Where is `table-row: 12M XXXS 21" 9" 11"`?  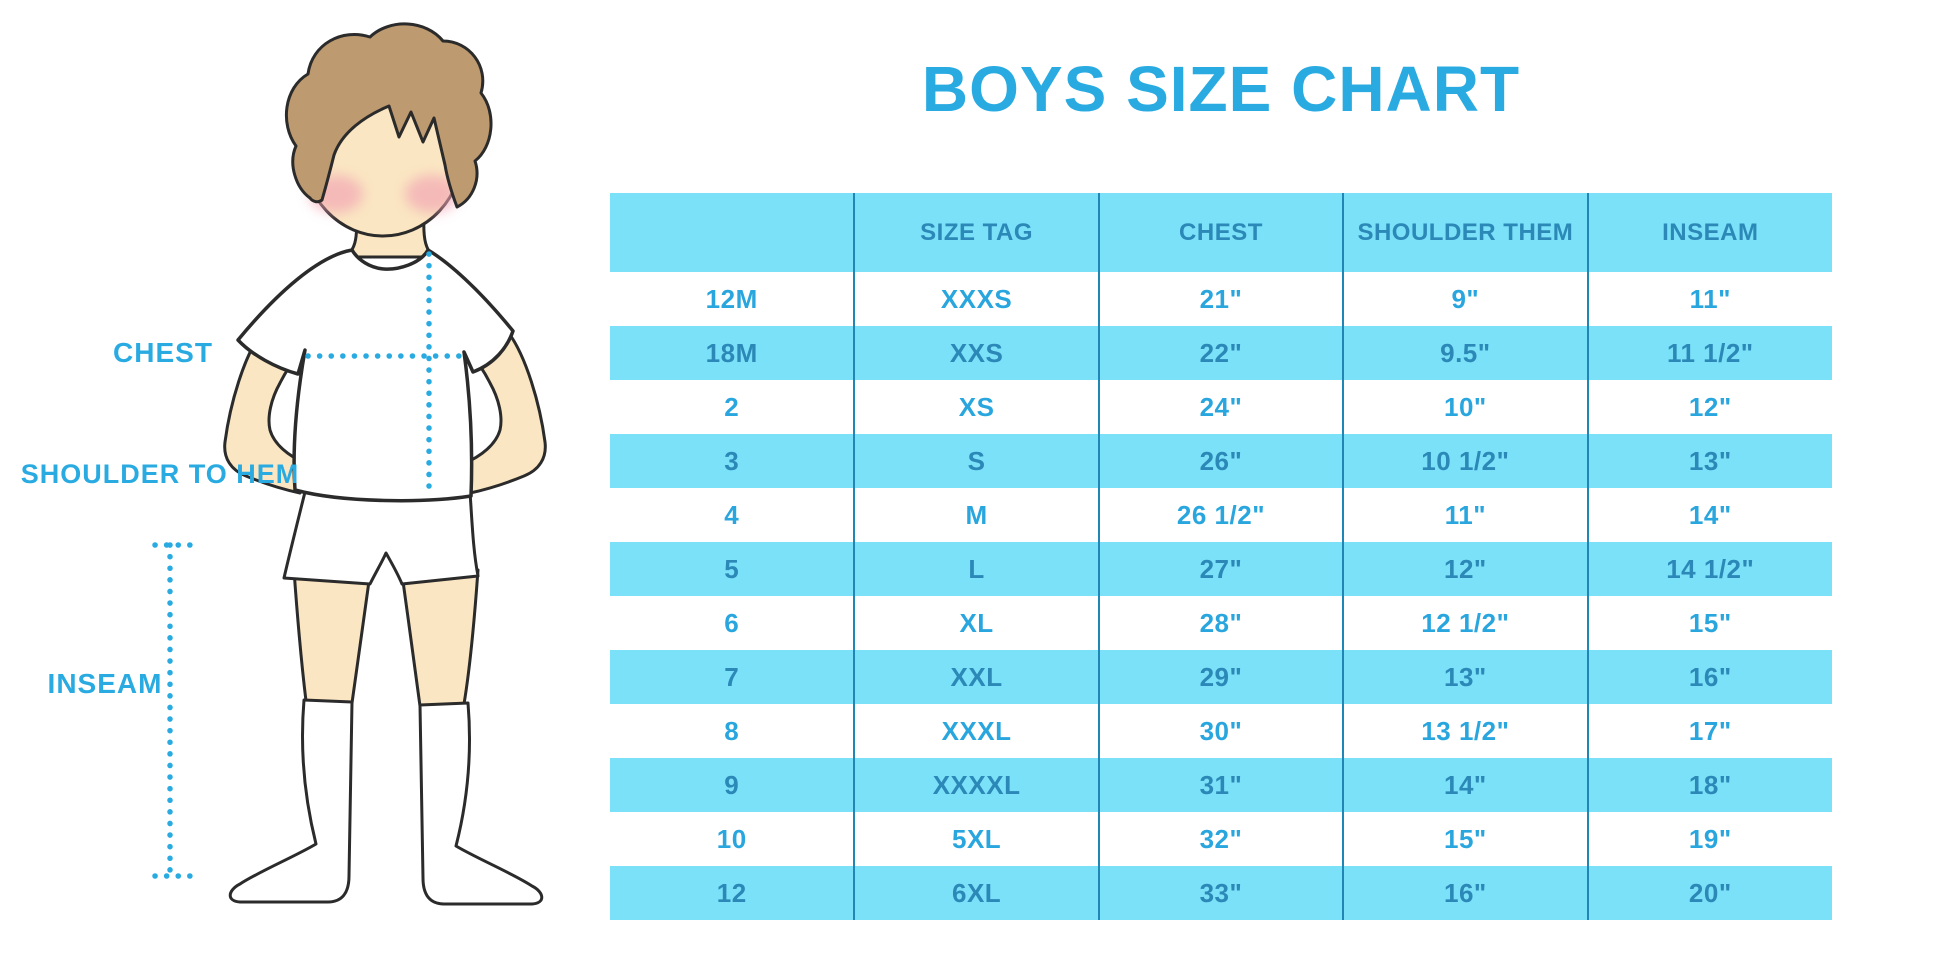 table-row: 12M XXXS 21" 9" 11" is located at coordinates (1221, 299).